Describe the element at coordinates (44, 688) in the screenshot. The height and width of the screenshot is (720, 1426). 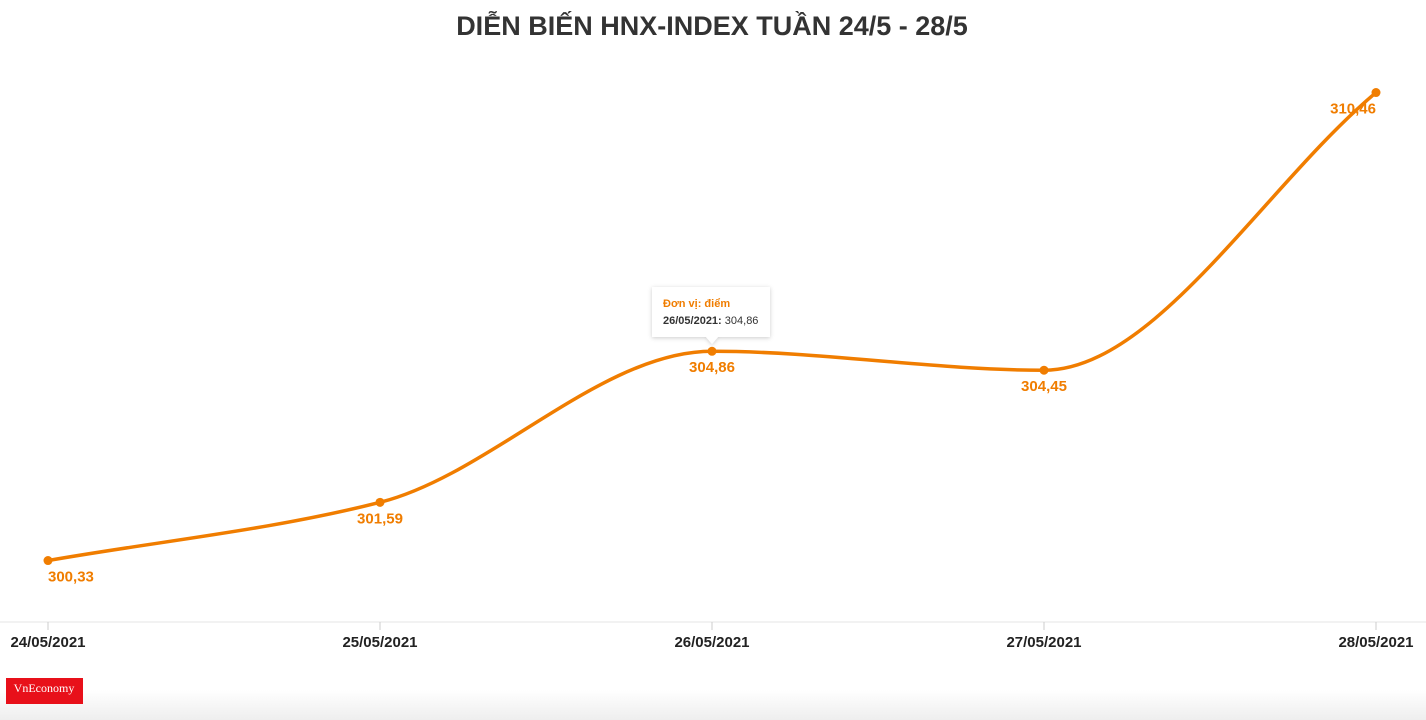
I see `logo: VnEconomy` at that location.